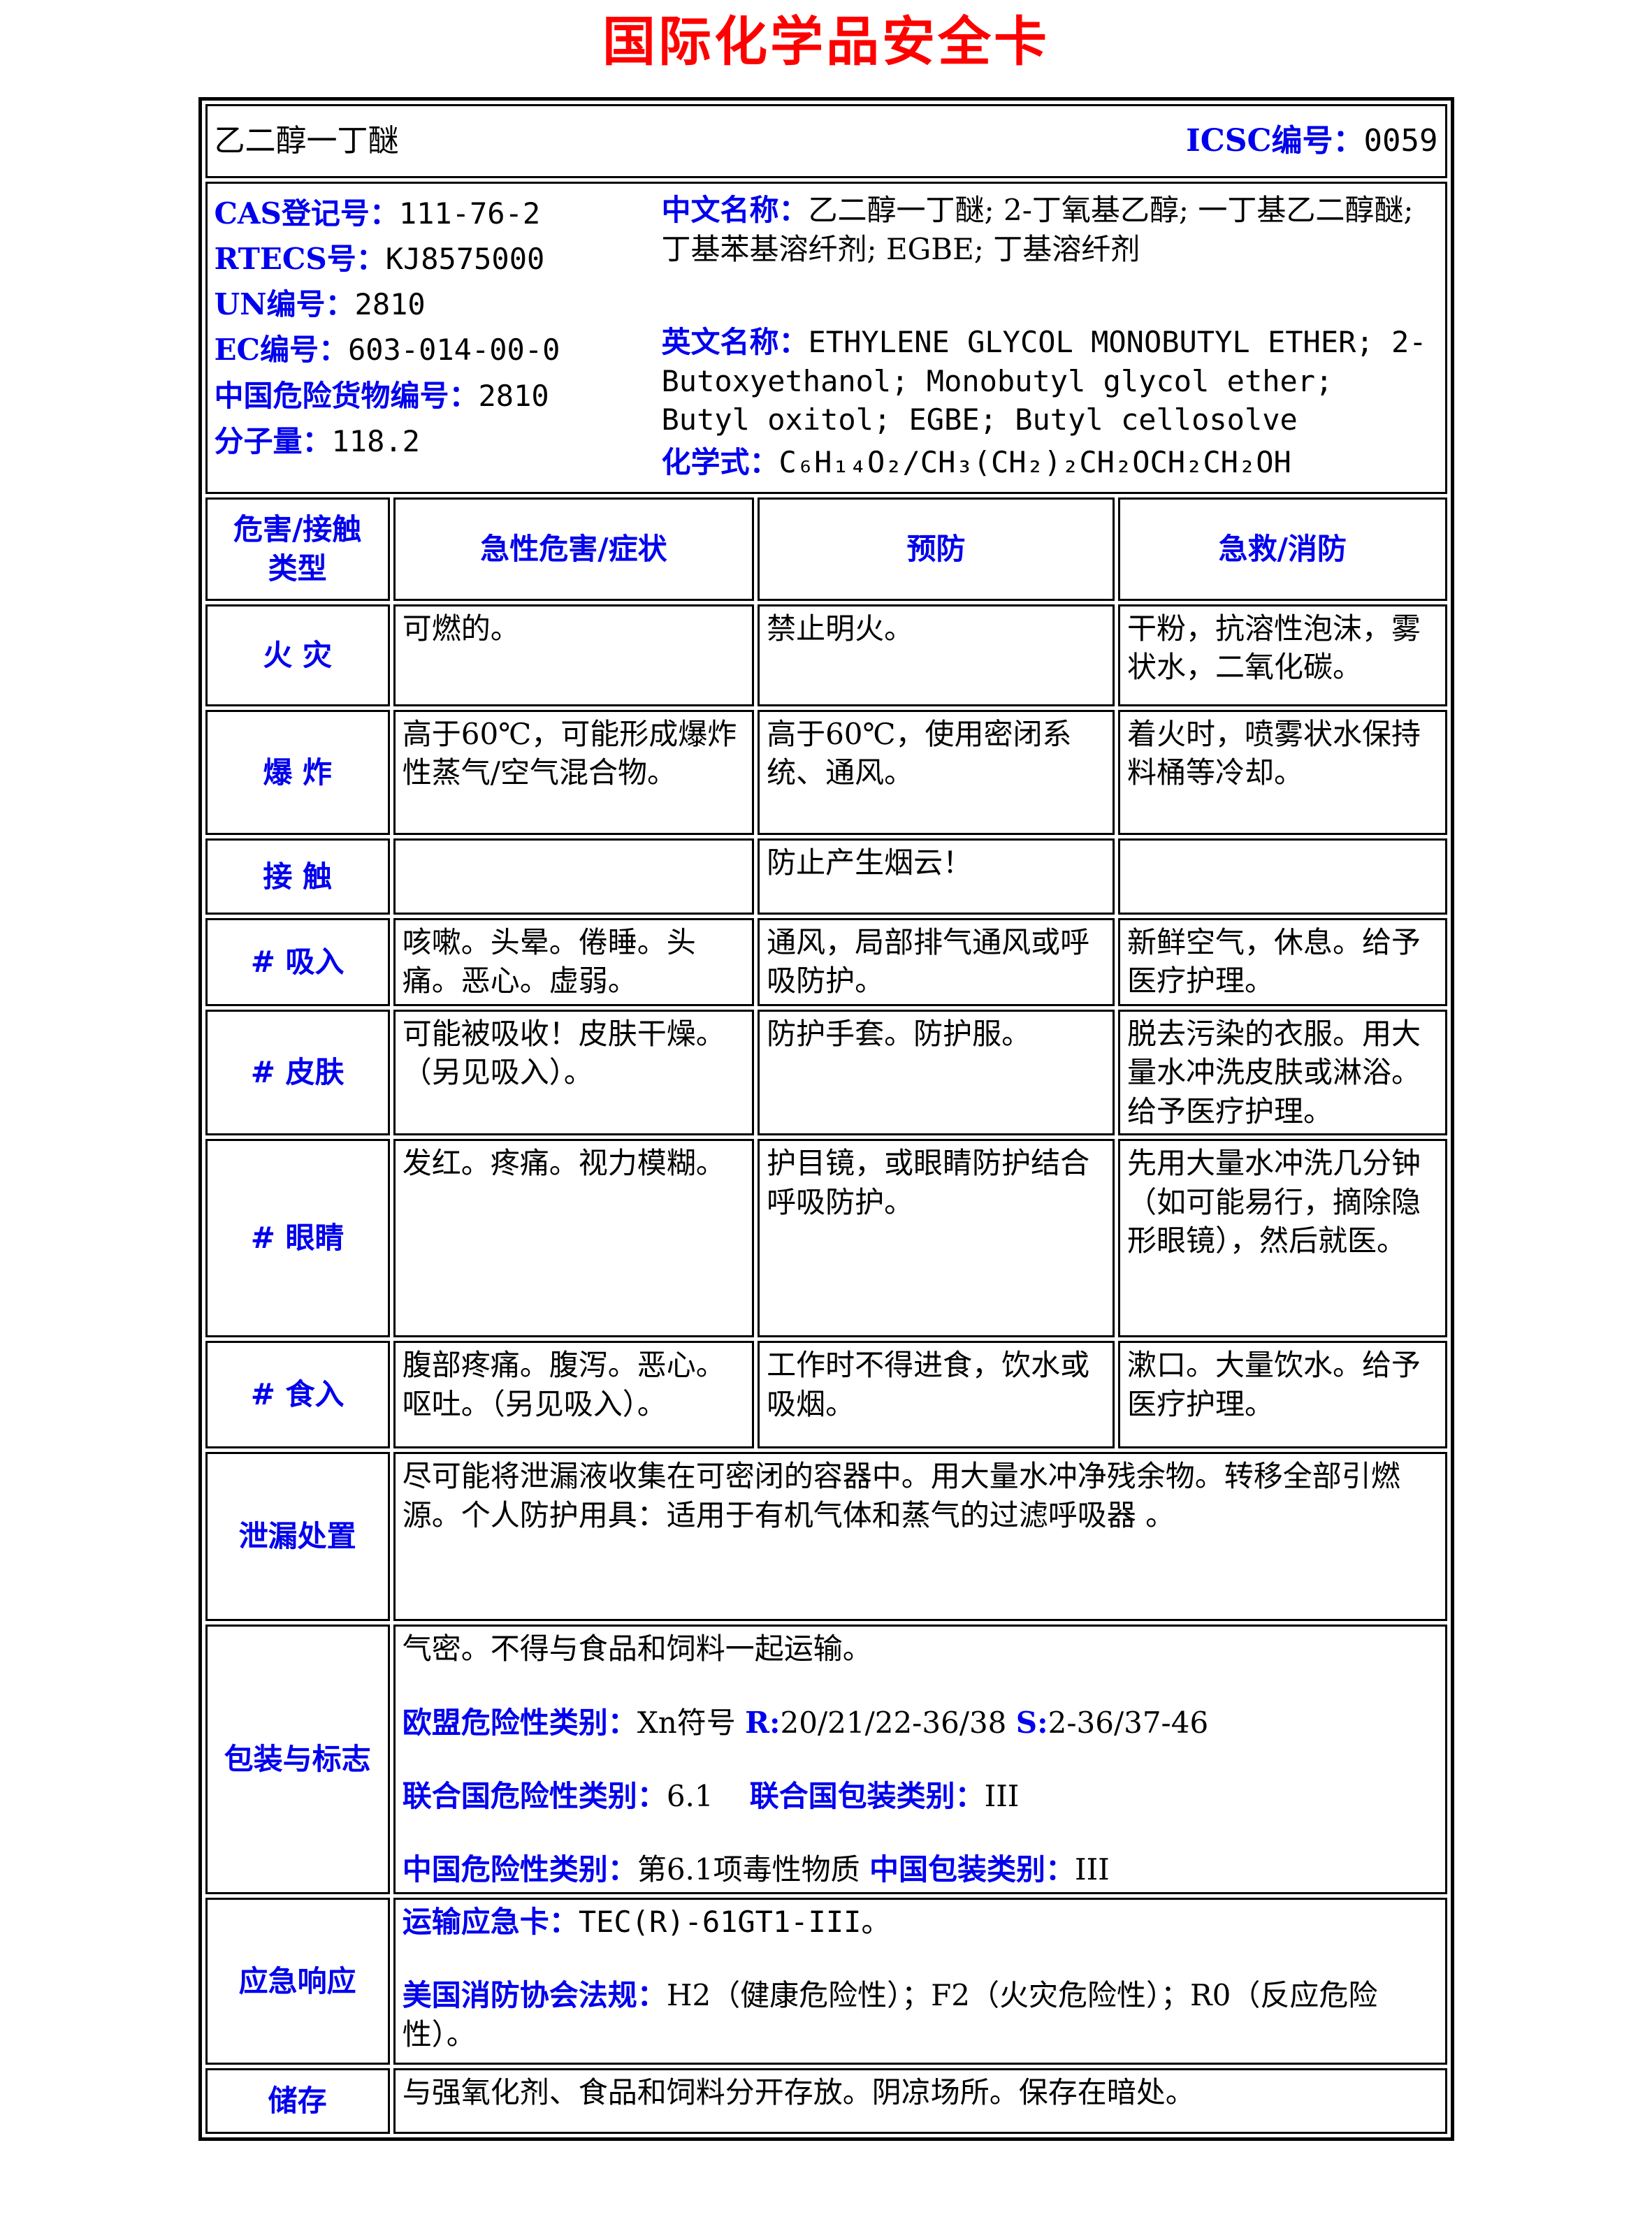 The height and width of the screenshot is (2231, 1652). I want to click on china-dg-number: 中国危险货物编号：2810, so click(382, 395).